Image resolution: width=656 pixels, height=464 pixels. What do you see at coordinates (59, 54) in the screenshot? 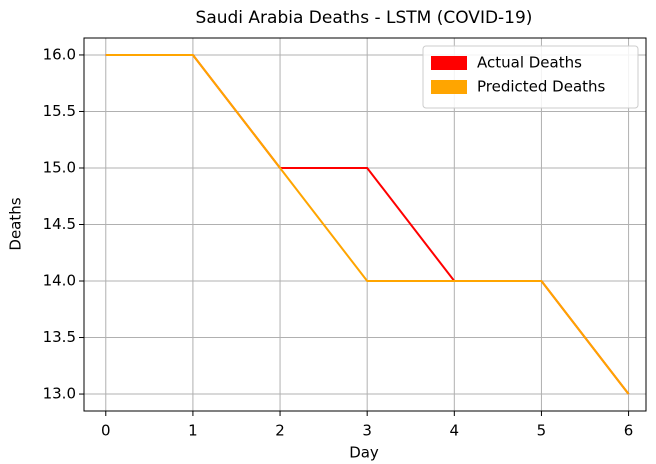
I see `y-tick-label: 16.0` at bounding box center [59, 54].